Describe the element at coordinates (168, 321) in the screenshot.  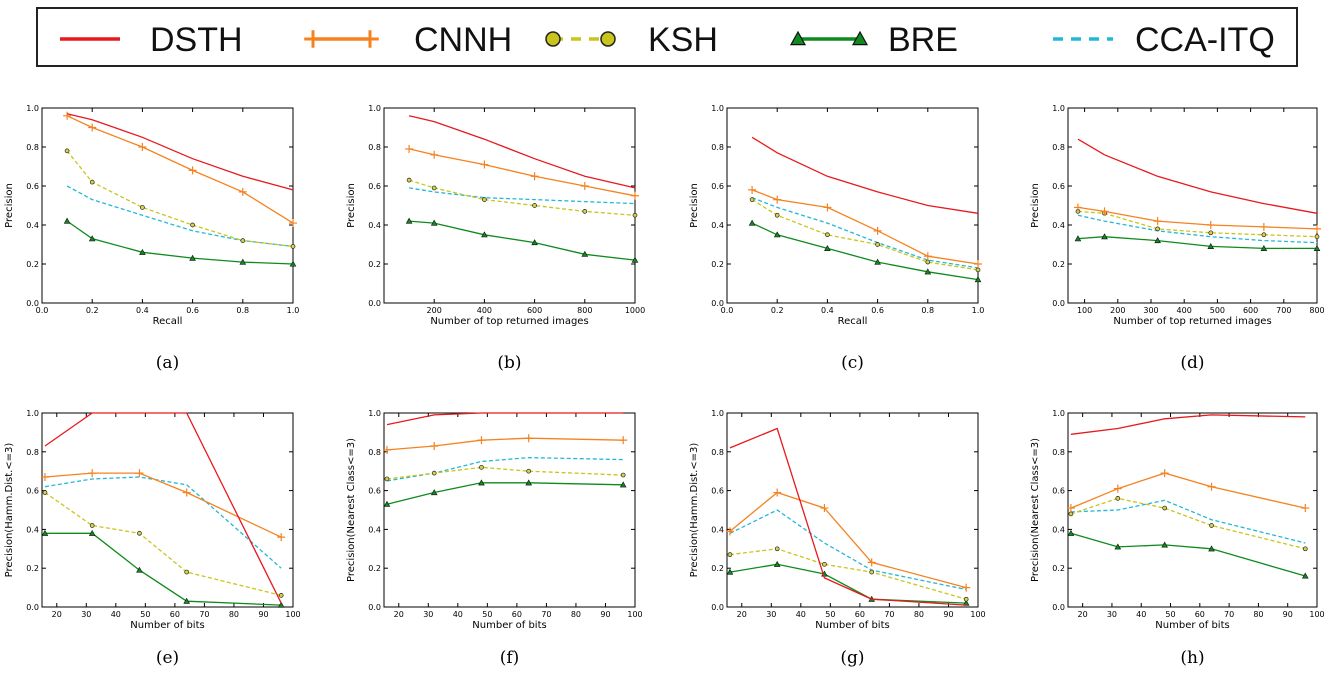
I see `x-axis-label: Recall` at that location.